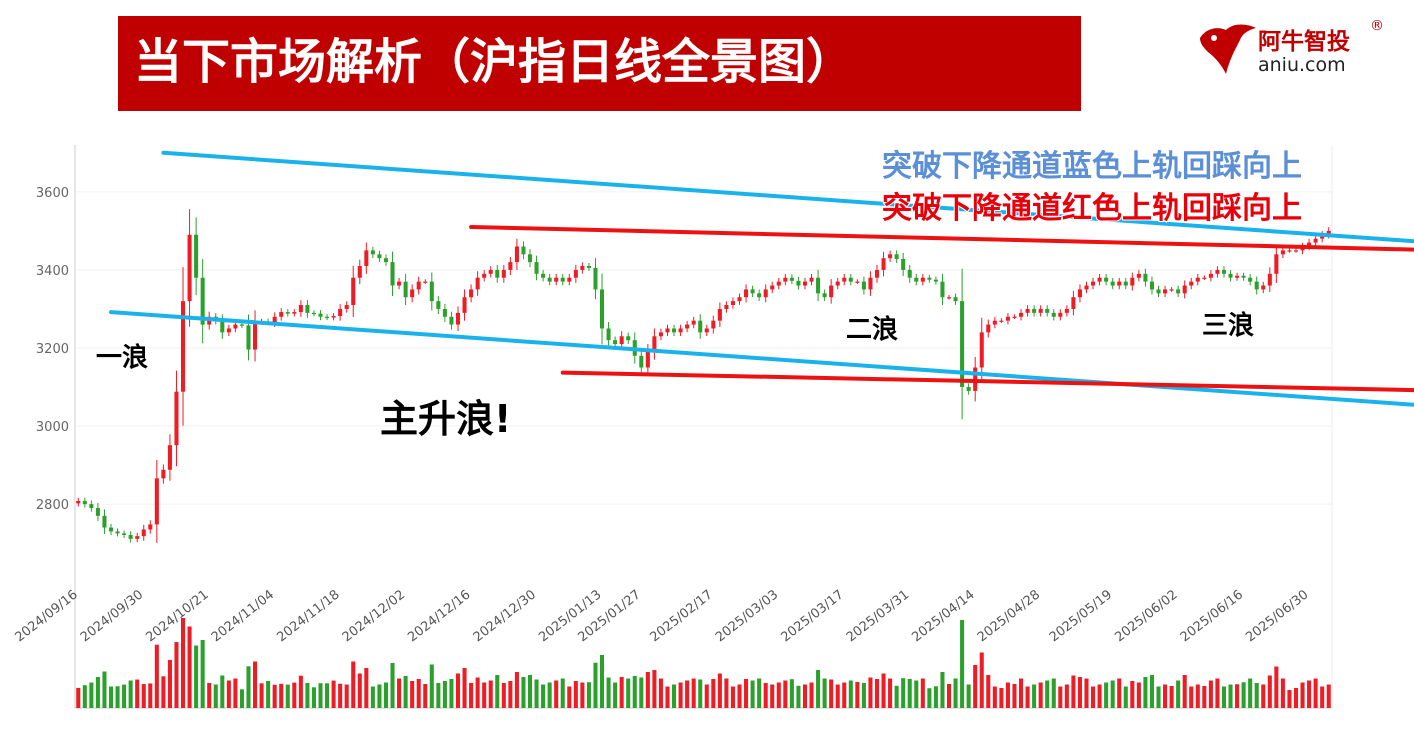 This screenshot has height=729, width=1414. Describe the element at coordinates (878, 616) in the screenshot. I see `x-tick-label: 2025/03/31` at that location.